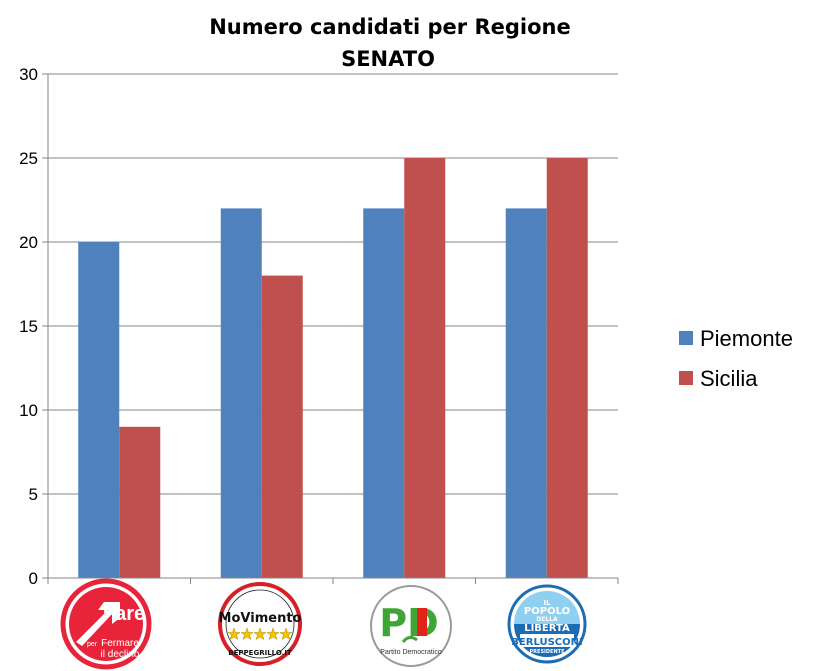 The height and width of the screenshot is (671, 819). I want to click on movimento-logo-icon: MoVimento BEPPEGRILLO.IT, so click(260, 624).